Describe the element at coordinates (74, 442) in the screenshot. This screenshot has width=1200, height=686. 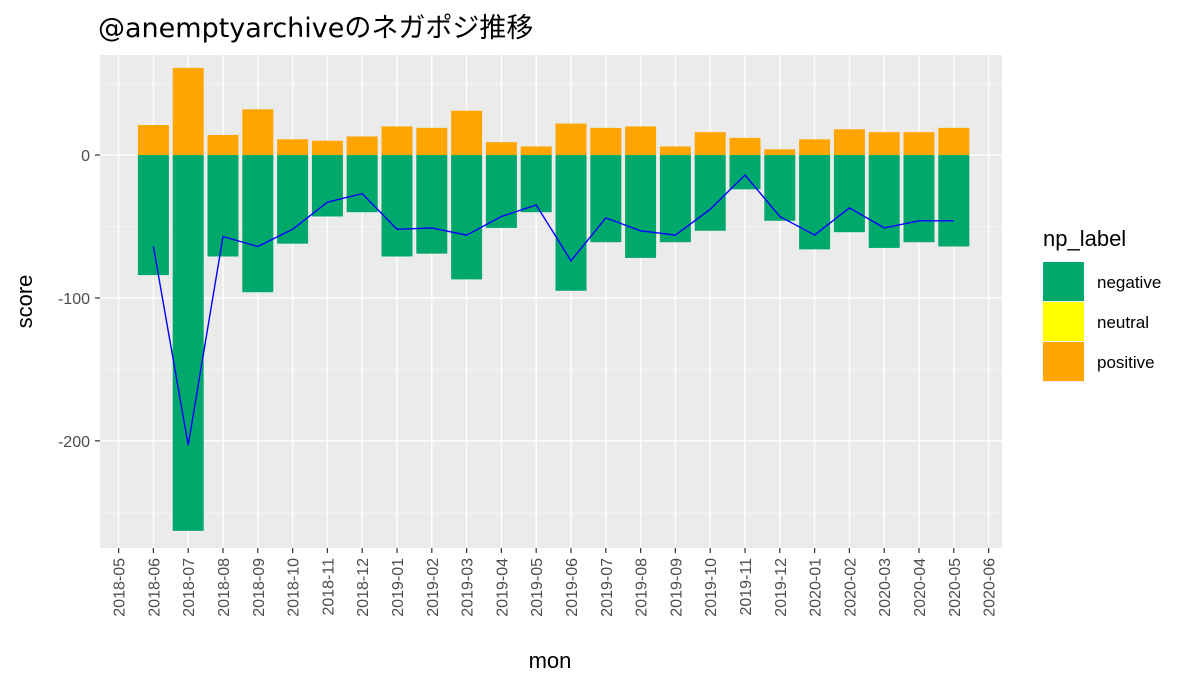
I see `y-tick-label: -200` at that location.